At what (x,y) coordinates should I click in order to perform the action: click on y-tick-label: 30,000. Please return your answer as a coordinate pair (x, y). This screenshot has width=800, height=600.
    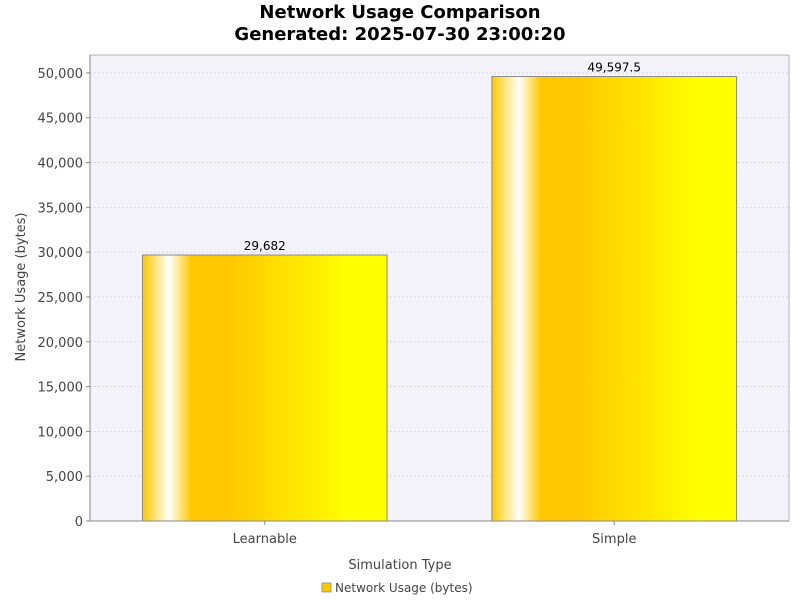
    Looking at the image, I should click on (61, 253).